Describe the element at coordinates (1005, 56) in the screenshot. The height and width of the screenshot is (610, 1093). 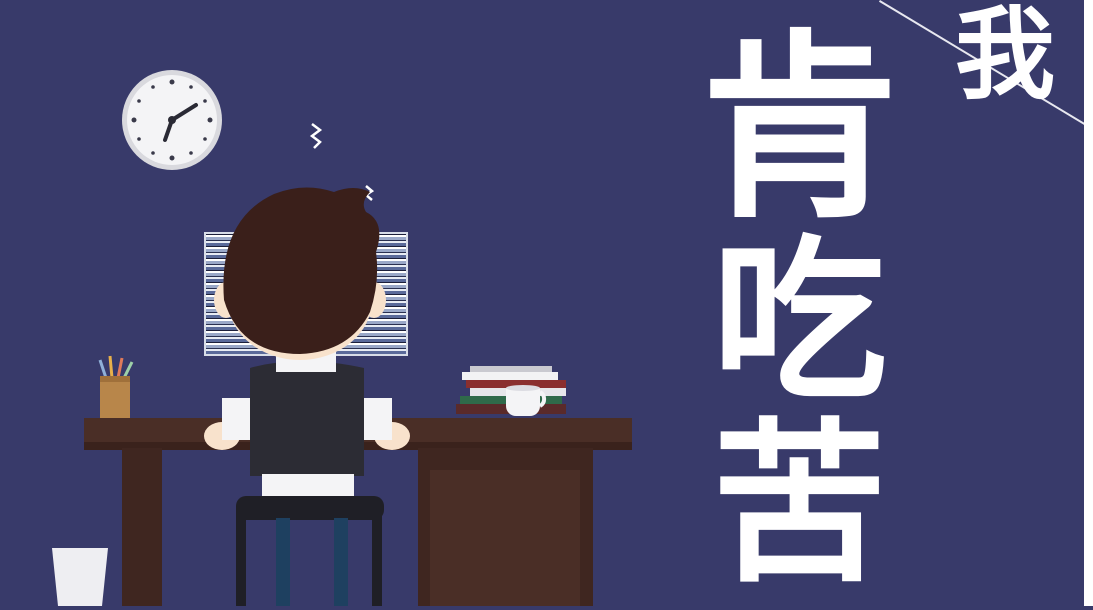
I see `slogan-char-wo: 我` at that location.